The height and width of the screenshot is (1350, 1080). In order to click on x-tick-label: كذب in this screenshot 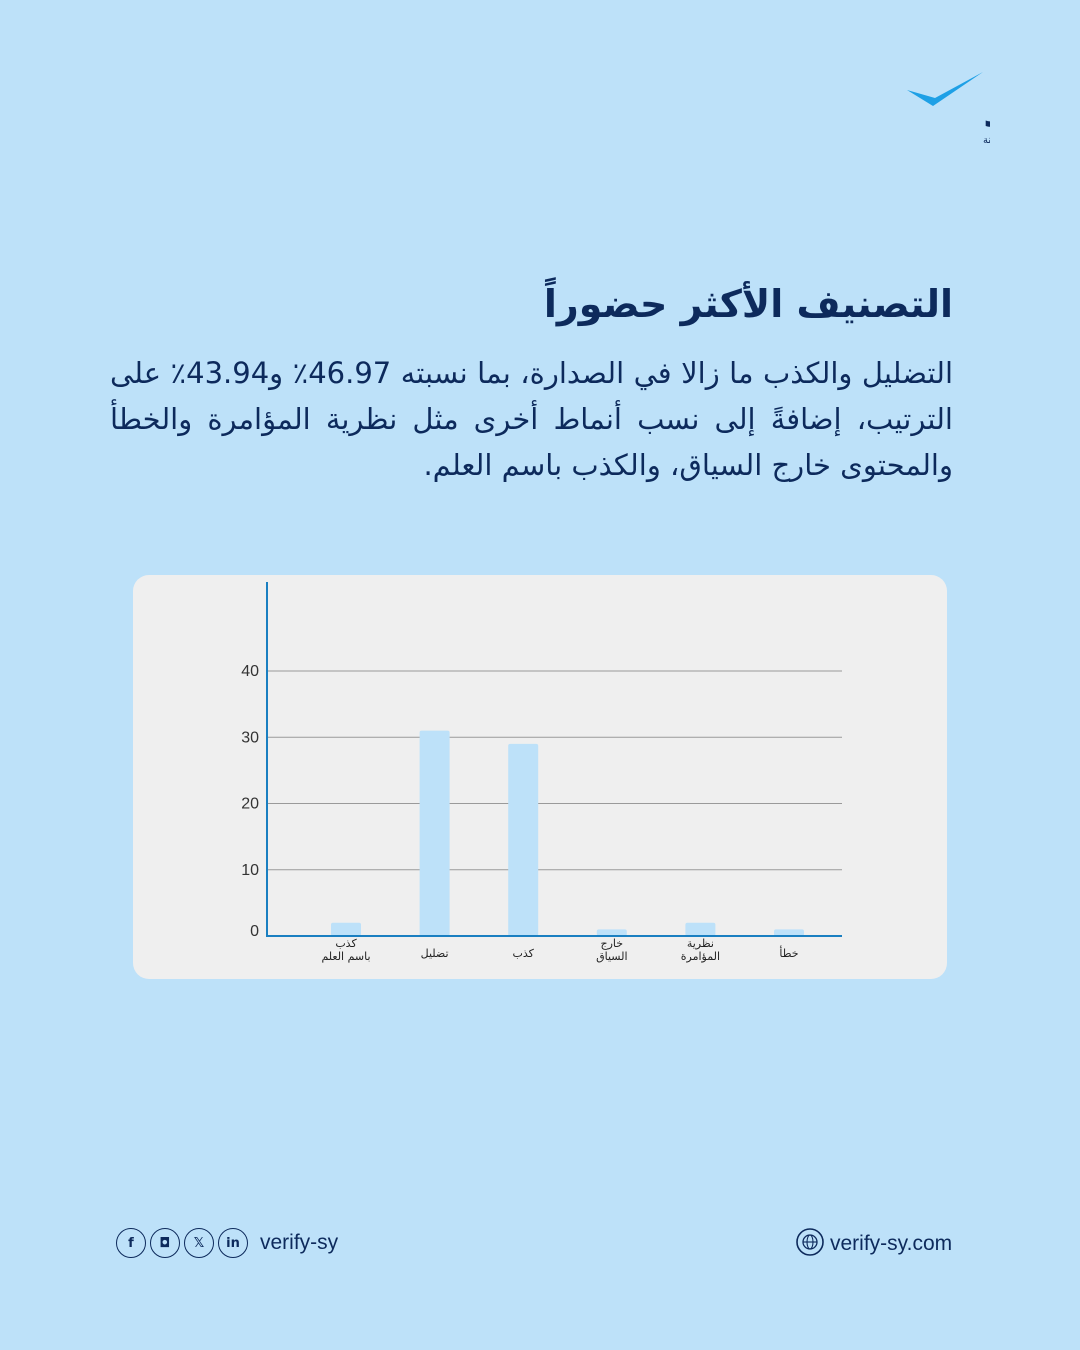, I will do `click(524, 953)`.